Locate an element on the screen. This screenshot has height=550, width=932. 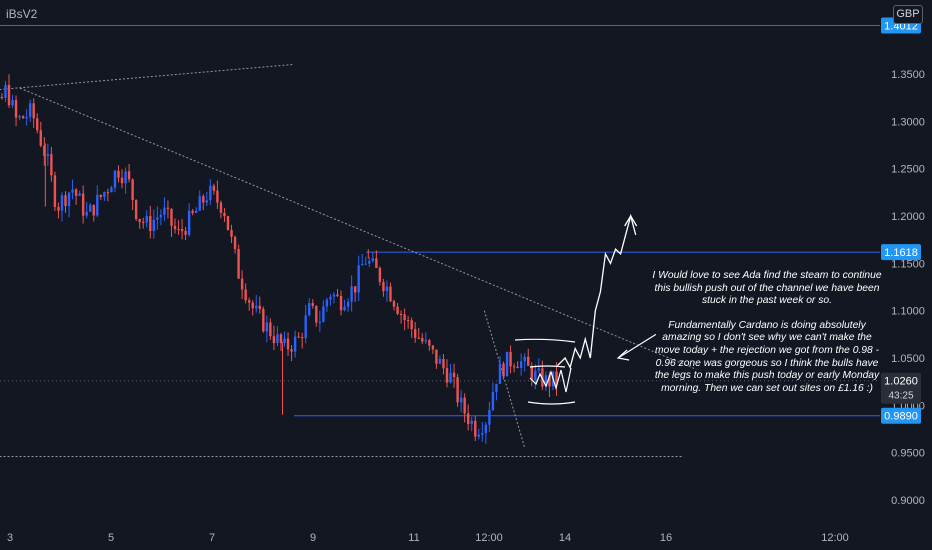
countdown-label: 43:25 is located at coordinates (900, 396).